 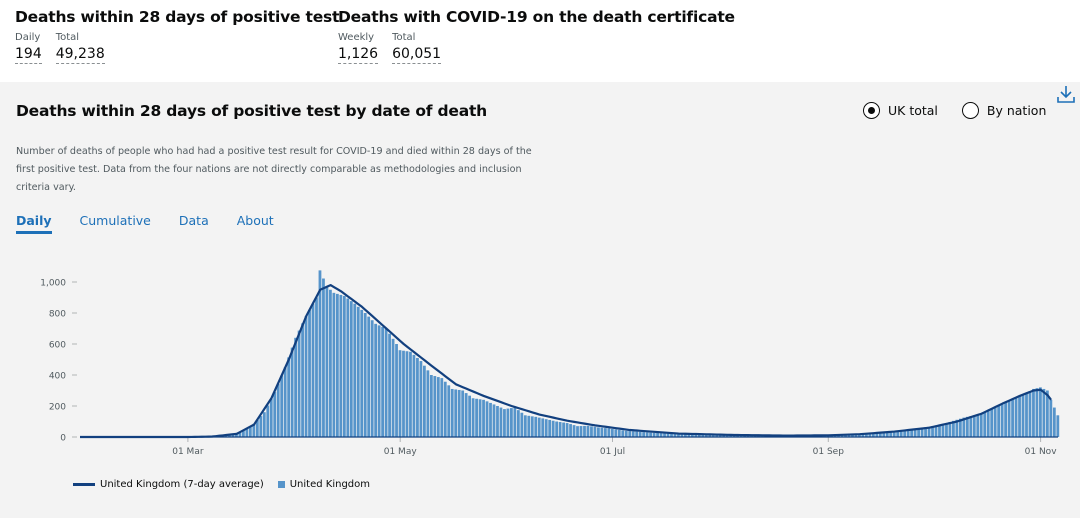 I want to click on tab-daily: Daily, so click(x=34, y=223).